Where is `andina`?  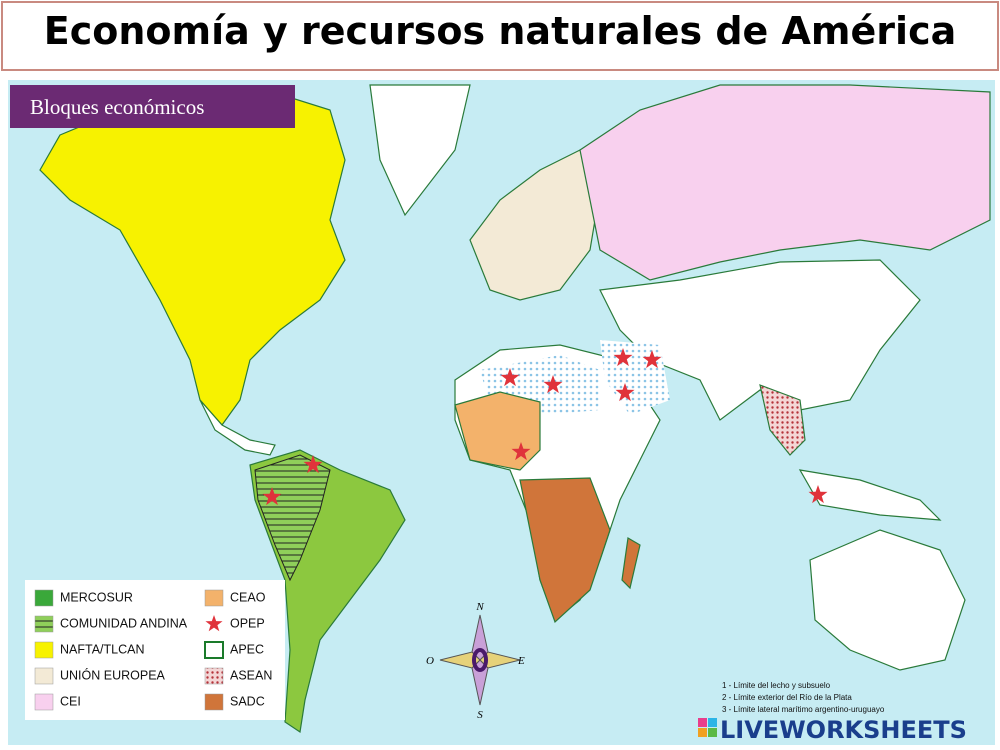
andina is located at coordinates (292, 518).